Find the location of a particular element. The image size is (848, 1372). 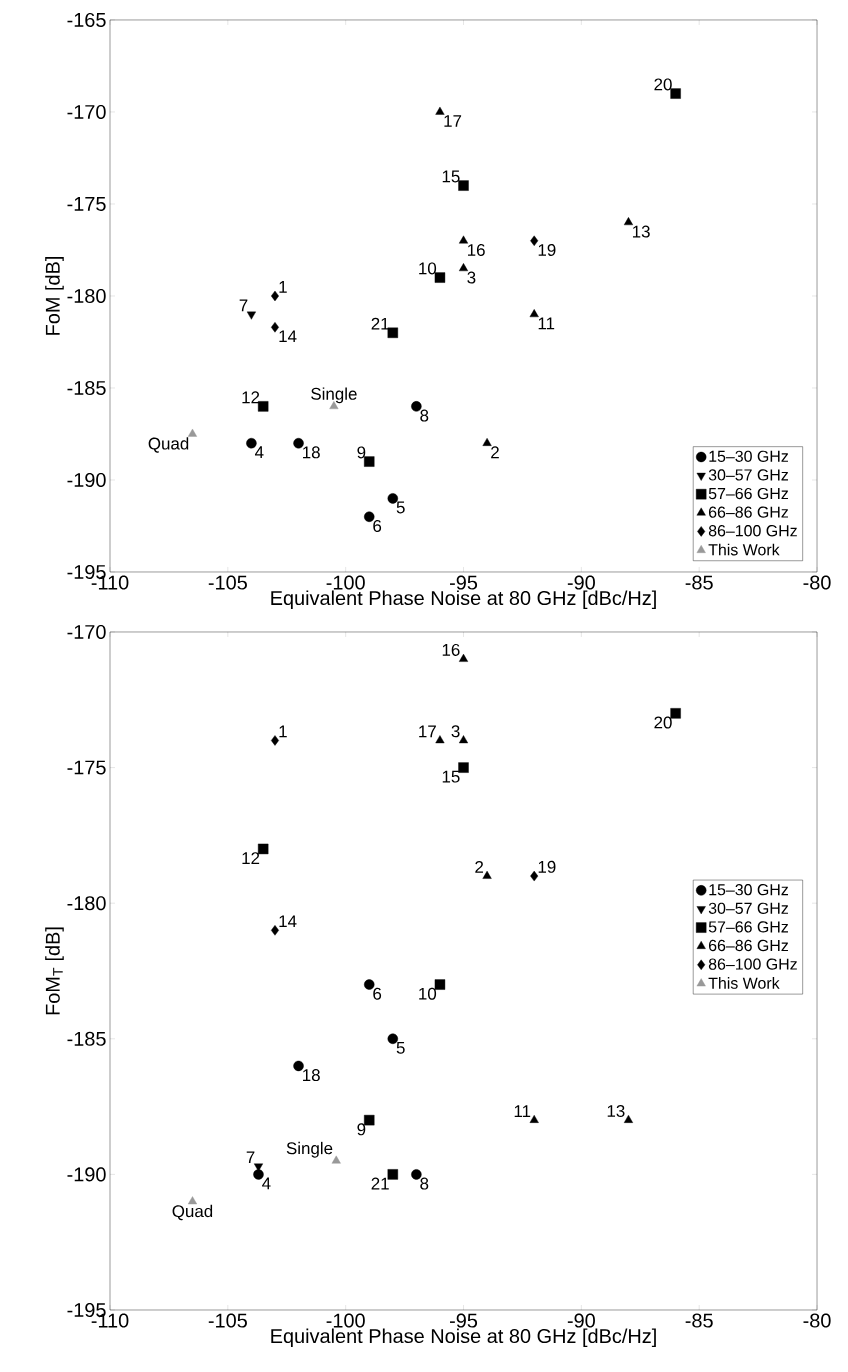

annotation: 18 is located at coordinates (311, 452).